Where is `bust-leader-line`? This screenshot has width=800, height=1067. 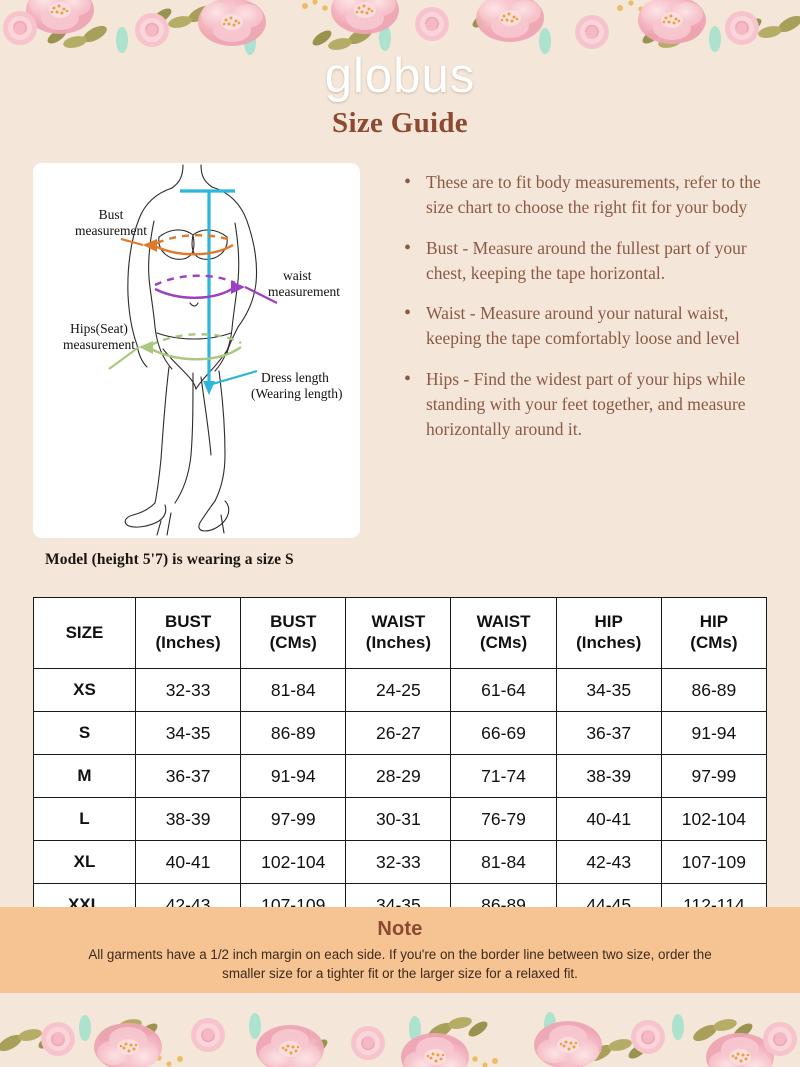
bust-leader-line is located at coordinates (132, 242).